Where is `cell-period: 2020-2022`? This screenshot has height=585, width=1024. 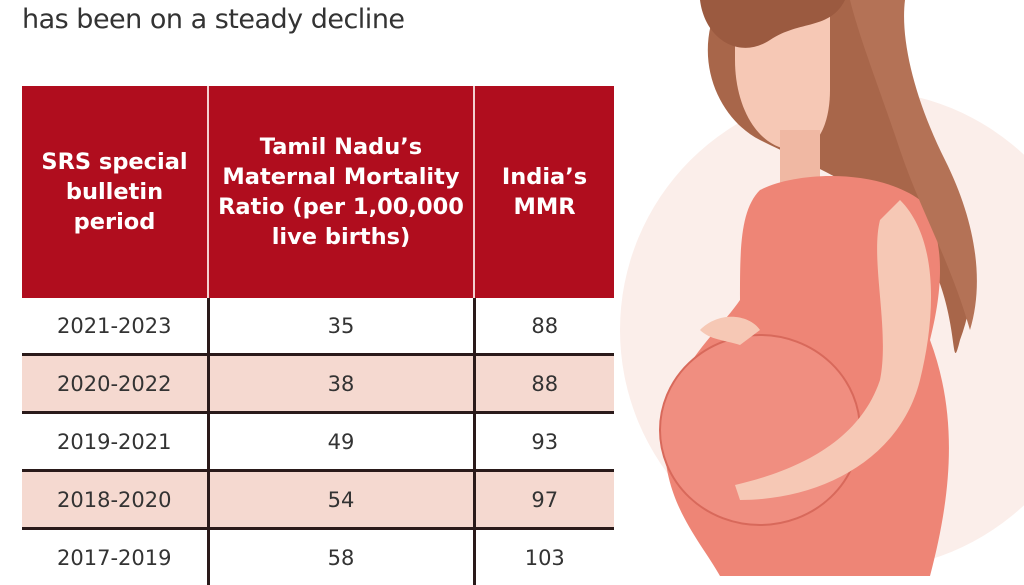
cell-period: 2020-2022 is located at coordinates (115, 384).